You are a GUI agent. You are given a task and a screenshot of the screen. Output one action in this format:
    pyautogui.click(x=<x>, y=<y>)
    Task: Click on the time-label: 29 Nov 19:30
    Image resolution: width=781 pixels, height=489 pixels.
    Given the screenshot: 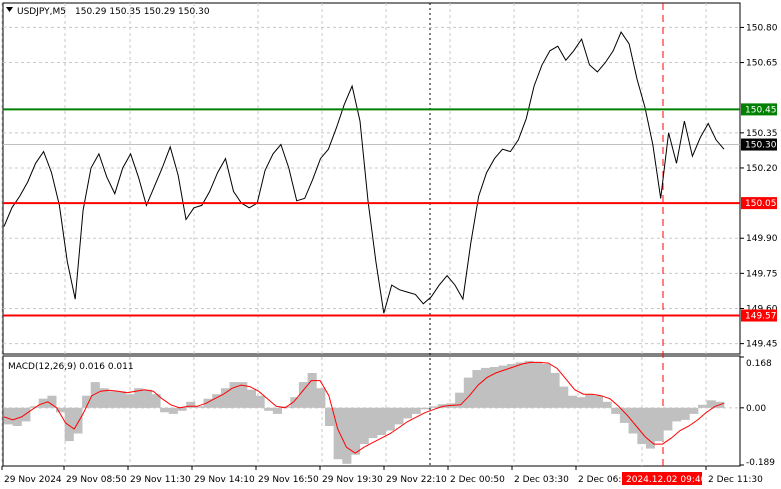 What is the action you would take?
    pyautogui.click(x=352, y=480)
    